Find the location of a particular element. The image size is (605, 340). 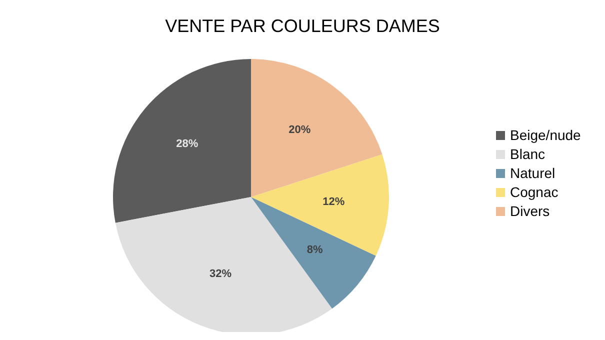

legend-label: Cognac is located at coordinates (534, 192).